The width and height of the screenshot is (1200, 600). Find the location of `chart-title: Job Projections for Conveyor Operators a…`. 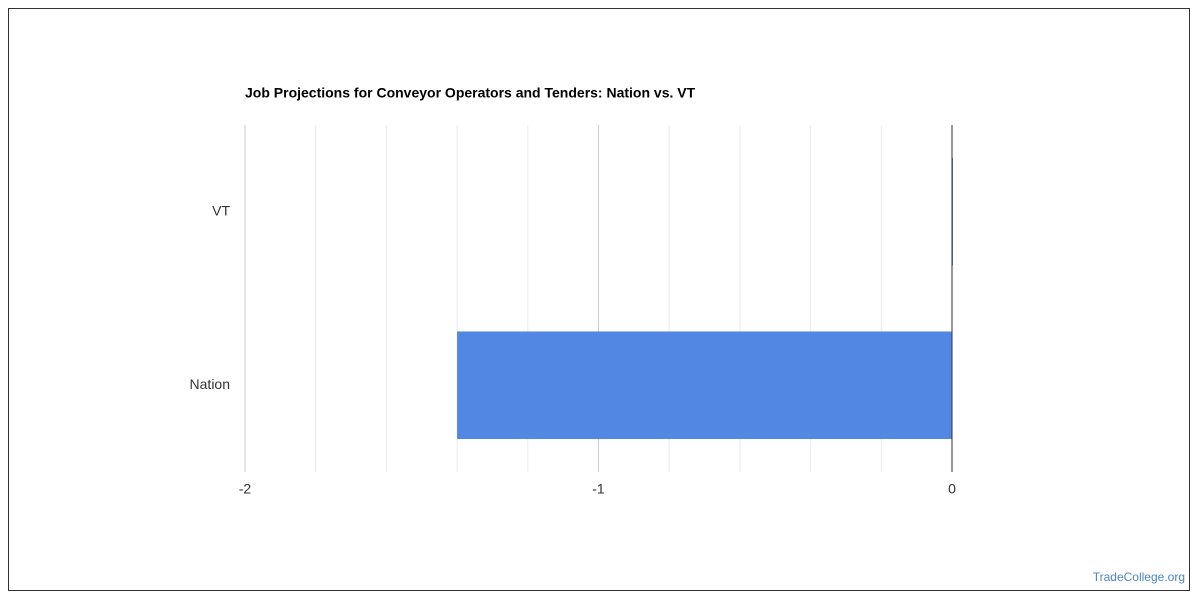

chart-title: Job Projections for Conveyor Operators a… is located at coordinates (470, 93).